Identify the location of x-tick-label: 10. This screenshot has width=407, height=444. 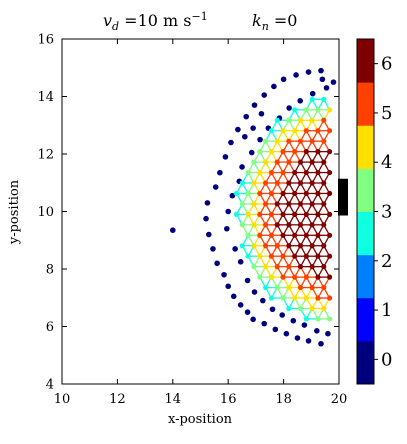
(62, 399).